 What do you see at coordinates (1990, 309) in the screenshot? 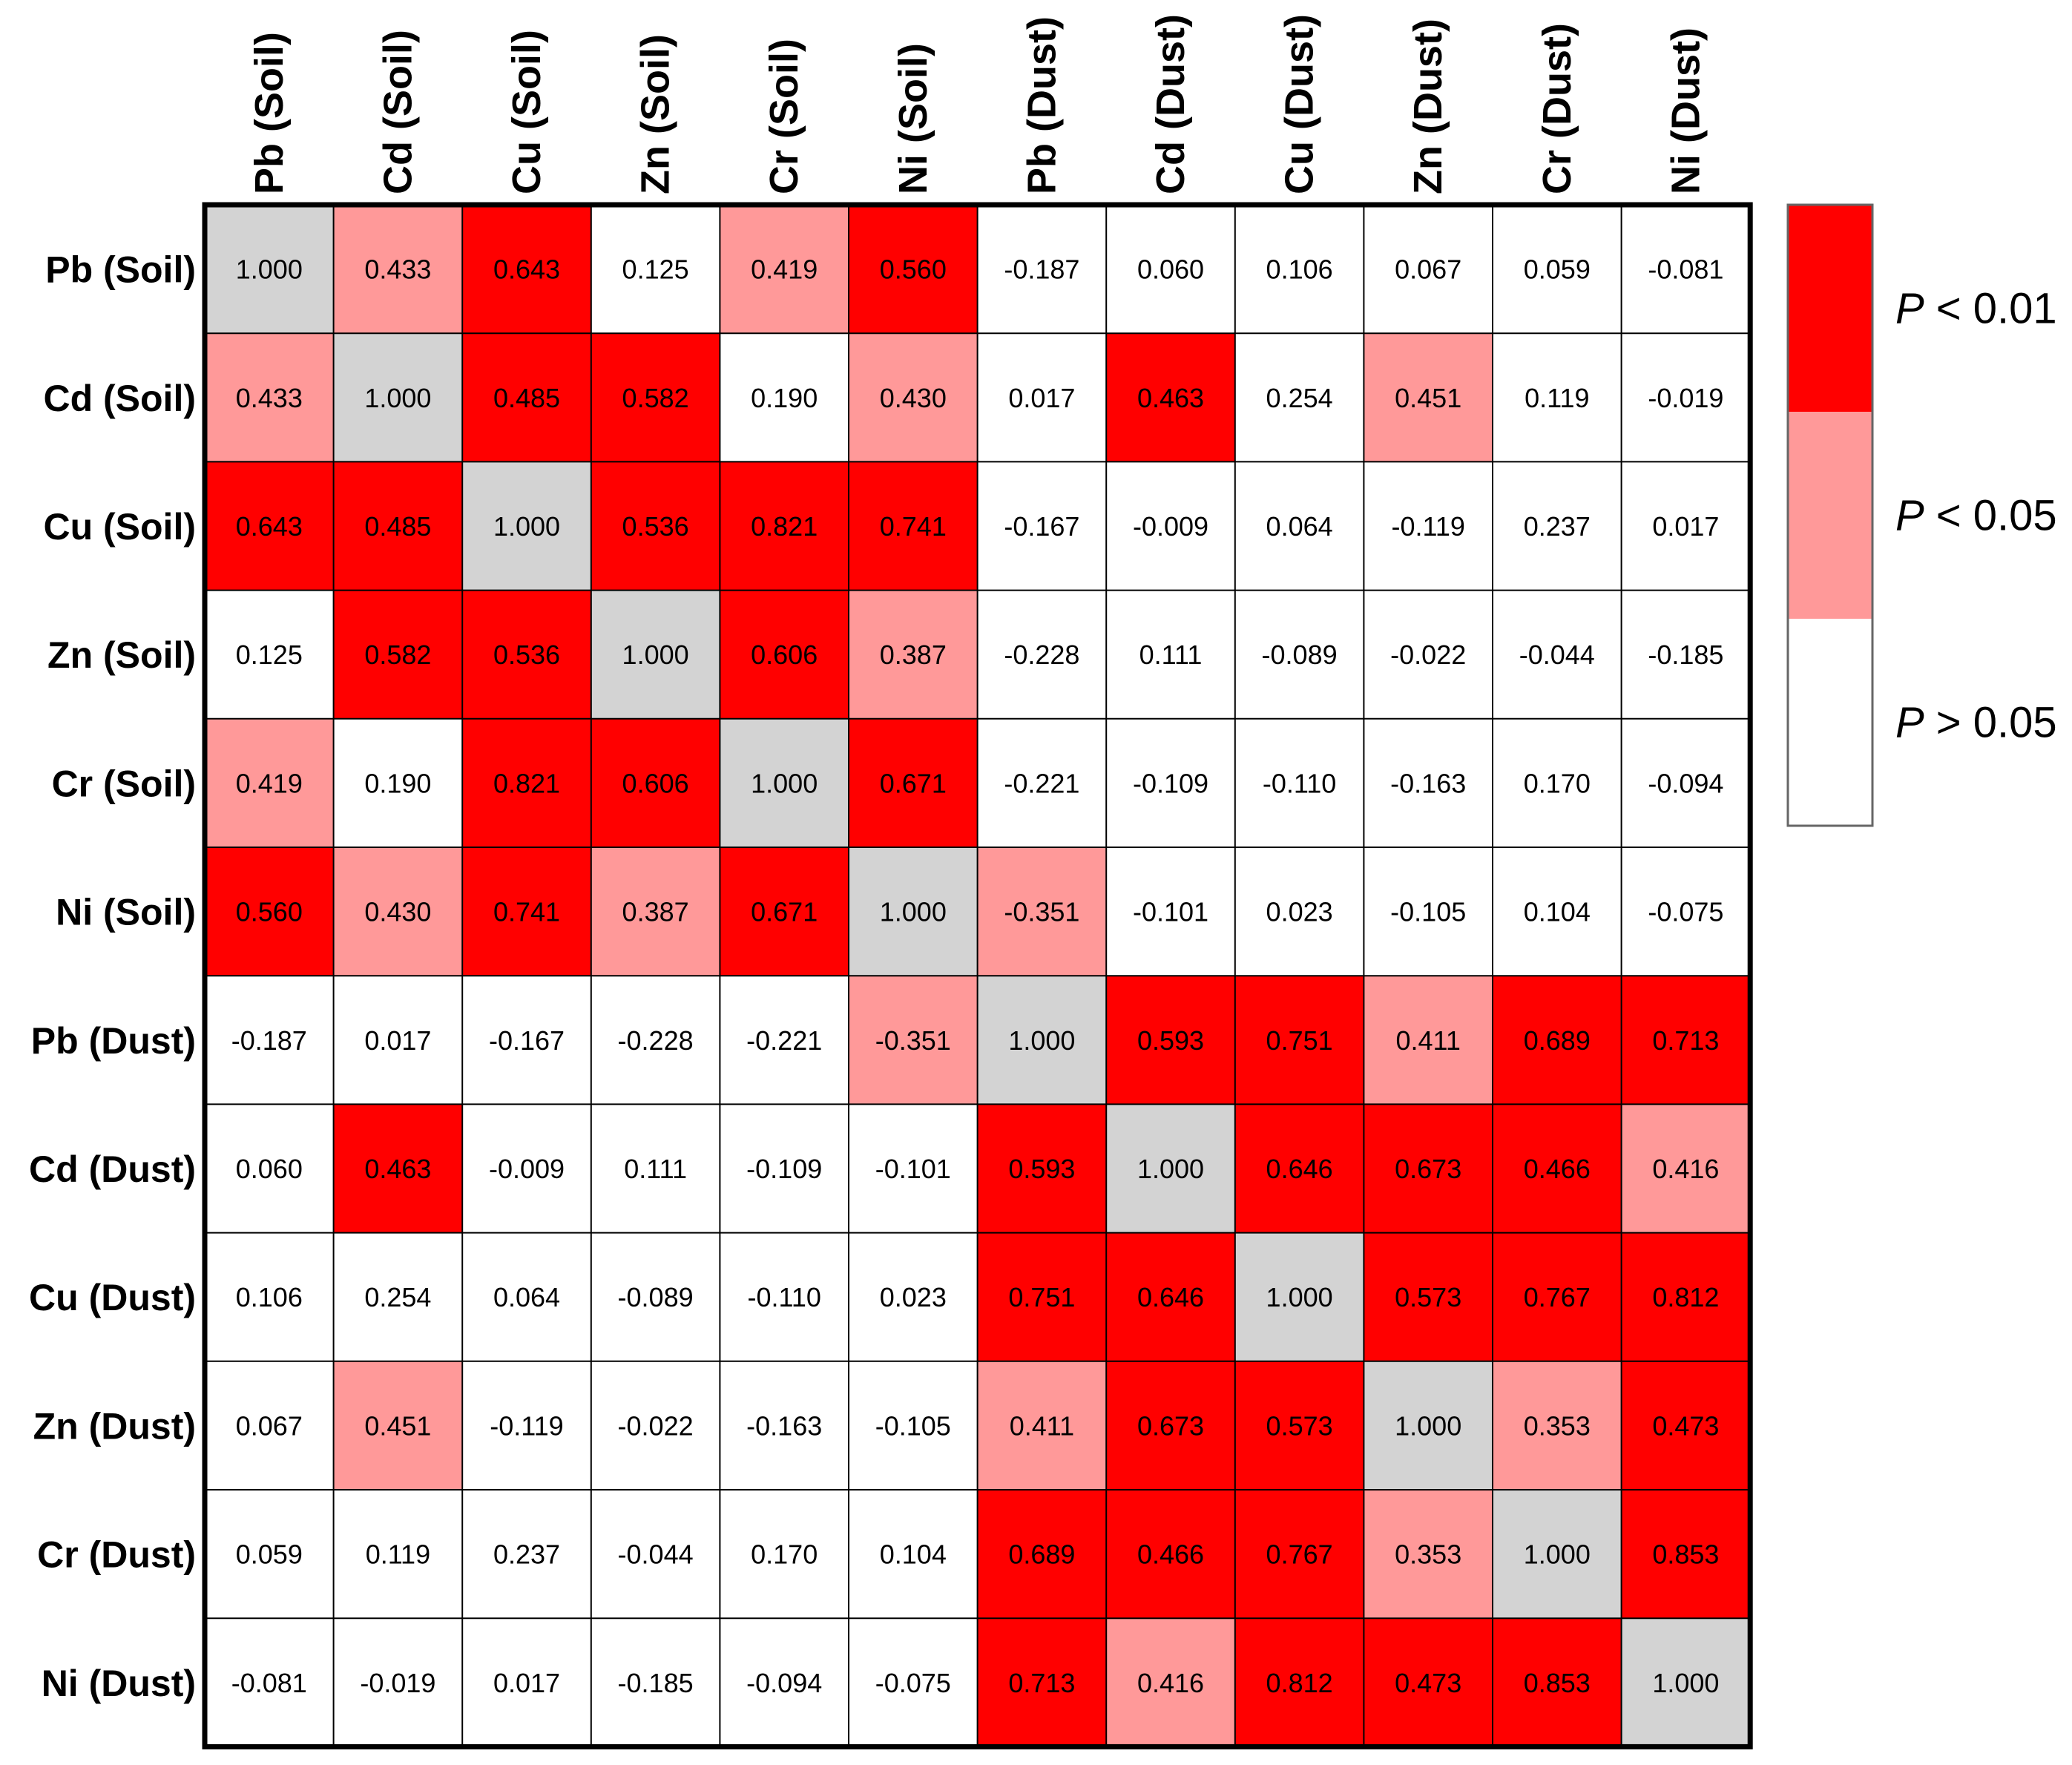
I see `legend-threshold: < 0.01` at bounding box center [1990, 309].